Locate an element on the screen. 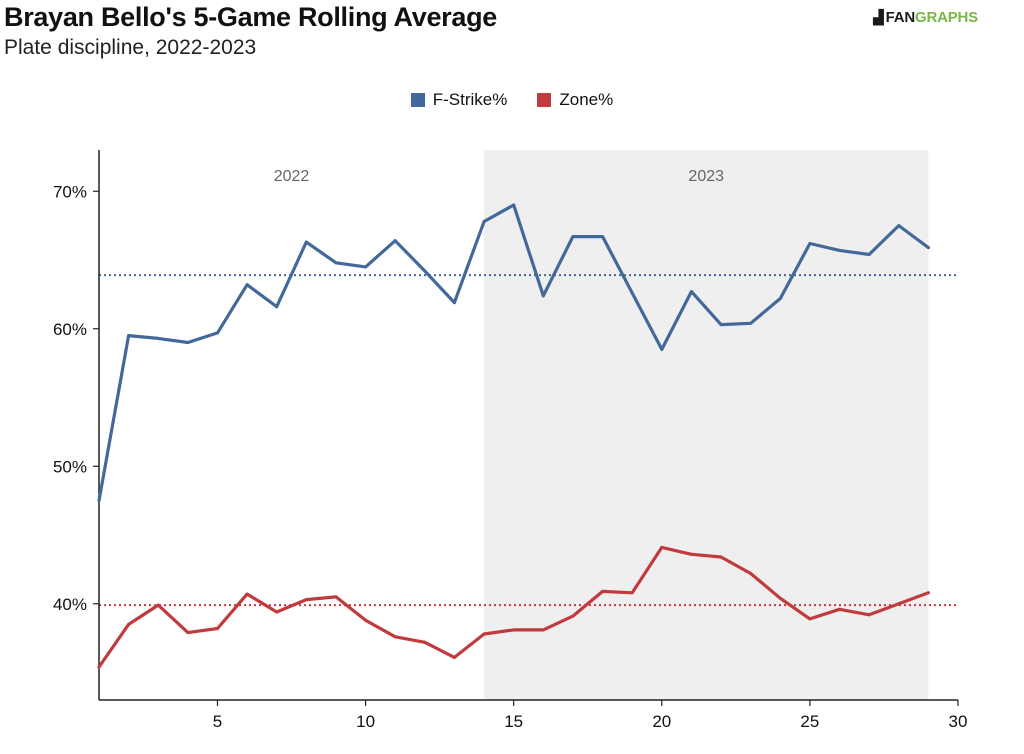 This screenshot has width=1024, height=754. x-tick-label: 5 is located at coordinates (217, 721).